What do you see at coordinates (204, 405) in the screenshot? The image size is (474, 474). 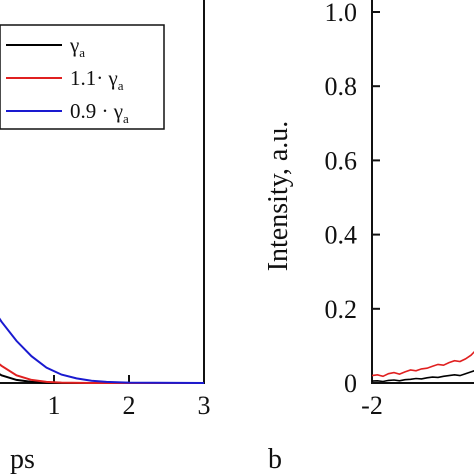 I see `panel-a-x-tick-label: 3` at bounding box center [204, 405].